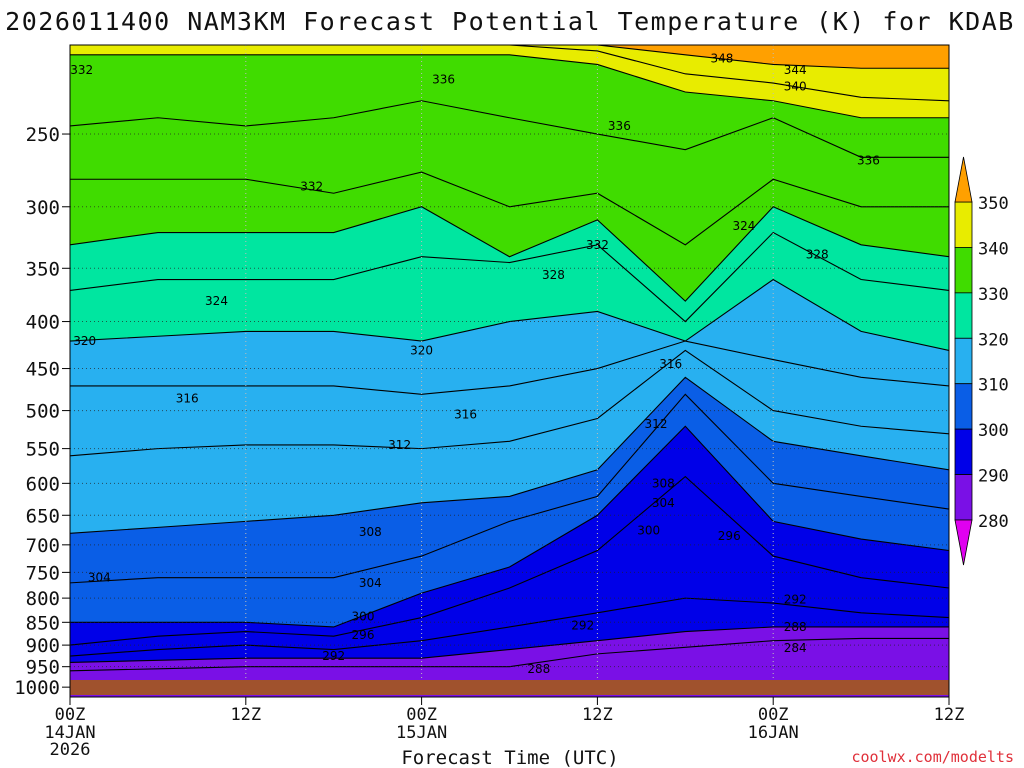  I want to click on colorbar-label: 310, so click(993, 386).